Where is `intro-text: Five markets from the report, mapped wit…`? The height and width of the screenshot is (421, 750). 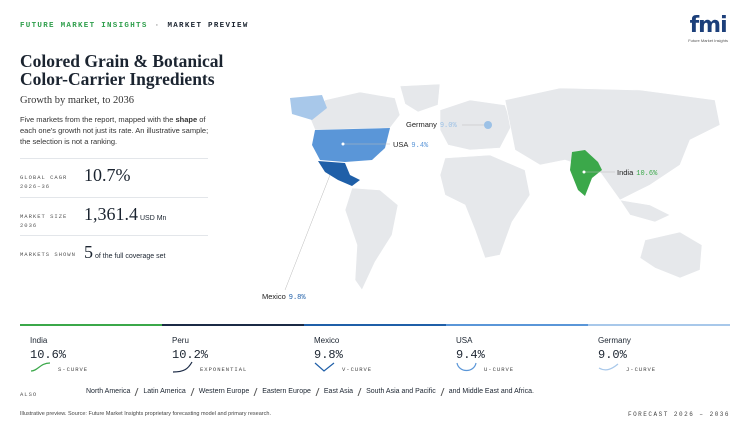
intro-text: Five markets from the report, mapped wit… is located at coordinates (98, 119).